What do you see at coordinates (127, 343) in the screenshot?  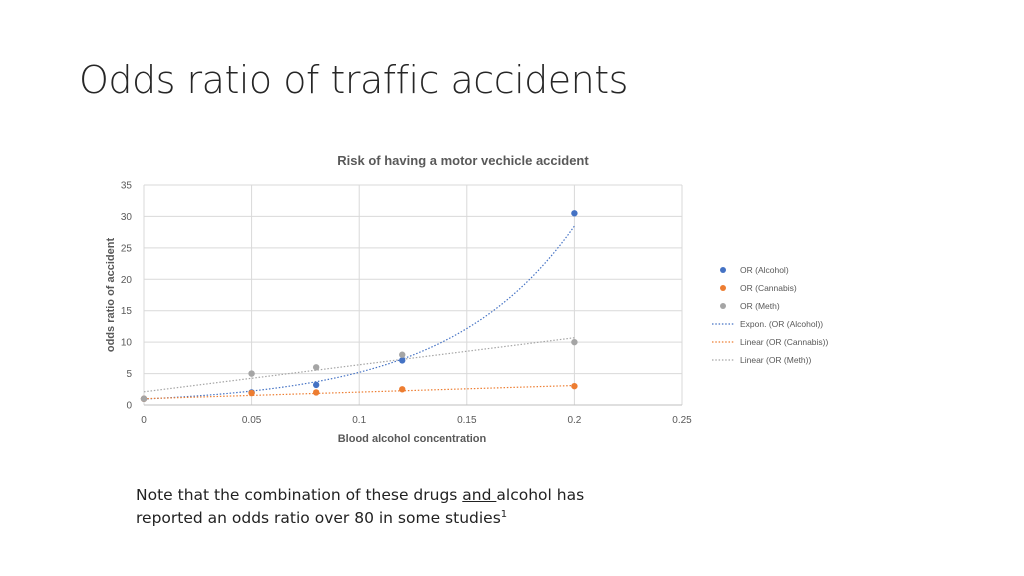 I see `y-tick-label: 10` at bounding box center [127, 343].